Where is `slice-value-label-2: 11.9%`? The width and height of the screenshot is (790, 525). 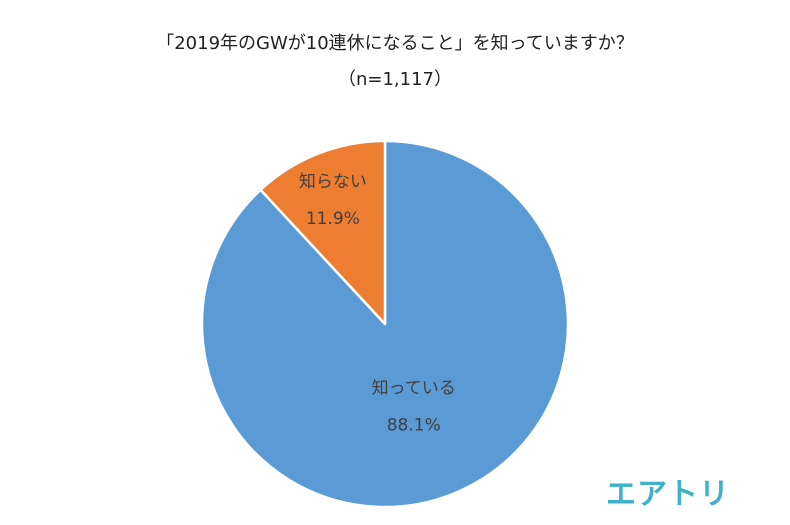 slice-value-label-2: 11.9% is located at coordinates (333, 219).